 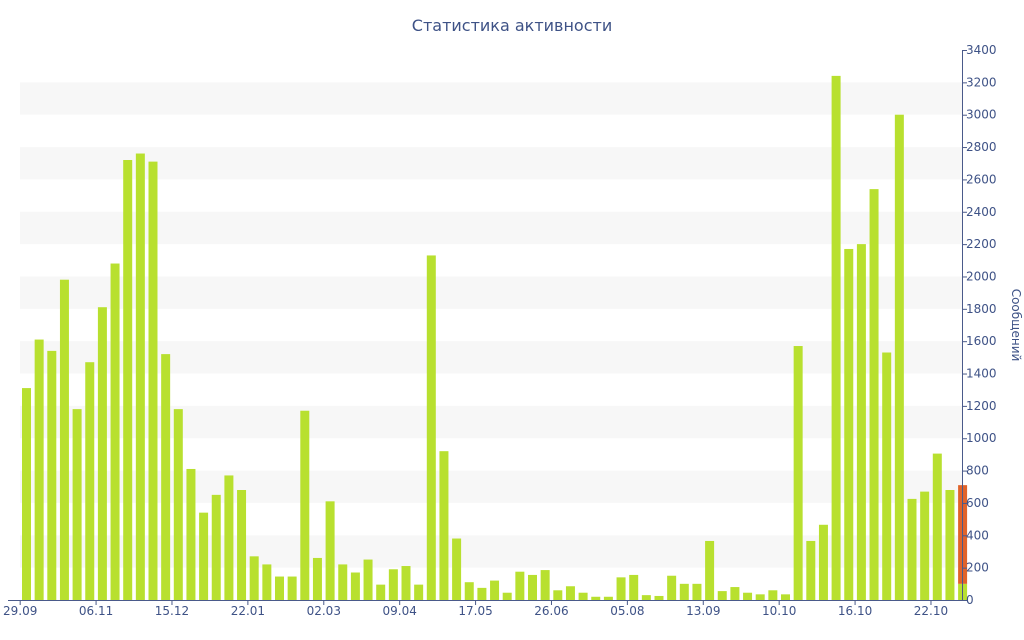 I want to click on x-tick-label: 05.08, so click(x=627, y=611).